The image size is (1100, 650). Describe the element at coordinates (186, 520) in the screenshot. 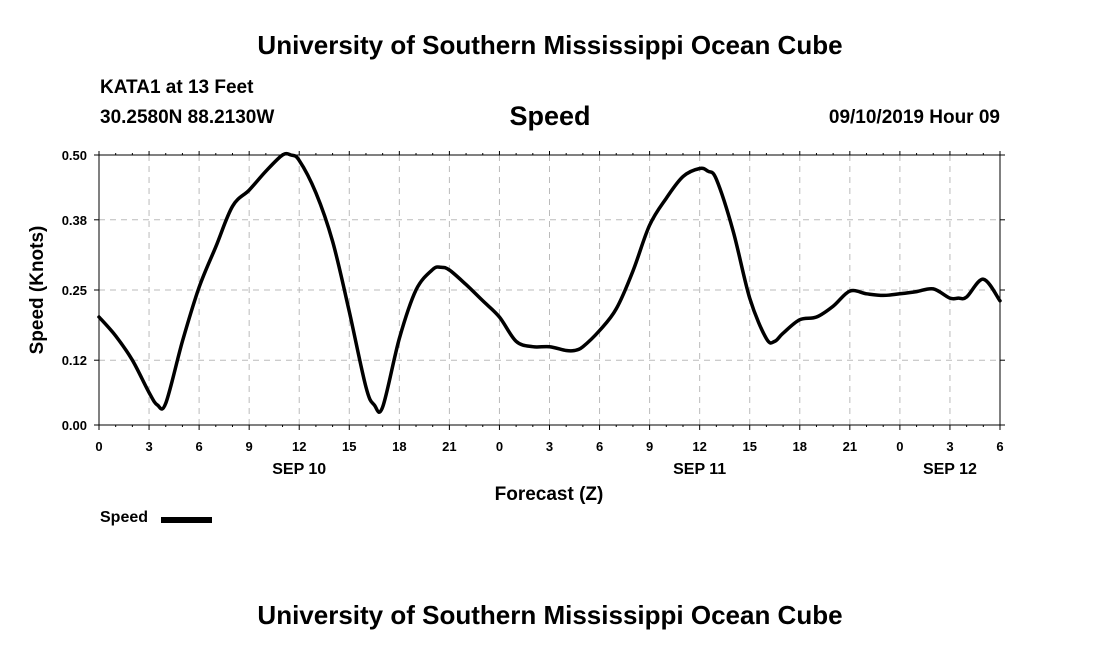

I see `legend-swatch` at that location.